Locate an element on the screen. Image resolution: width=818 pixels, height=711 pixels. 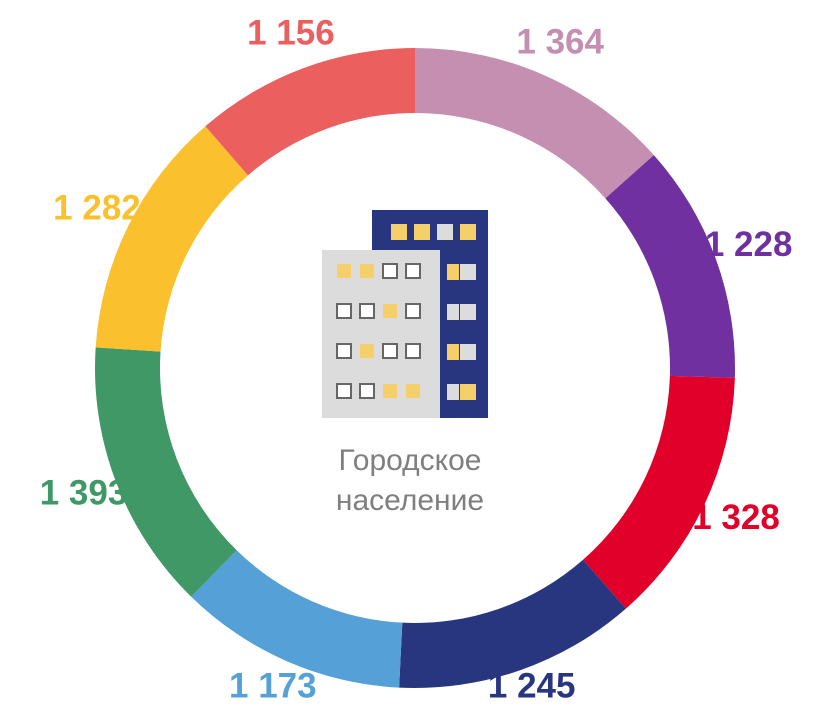
center-label: Городское is located at coordinates (410, 460).